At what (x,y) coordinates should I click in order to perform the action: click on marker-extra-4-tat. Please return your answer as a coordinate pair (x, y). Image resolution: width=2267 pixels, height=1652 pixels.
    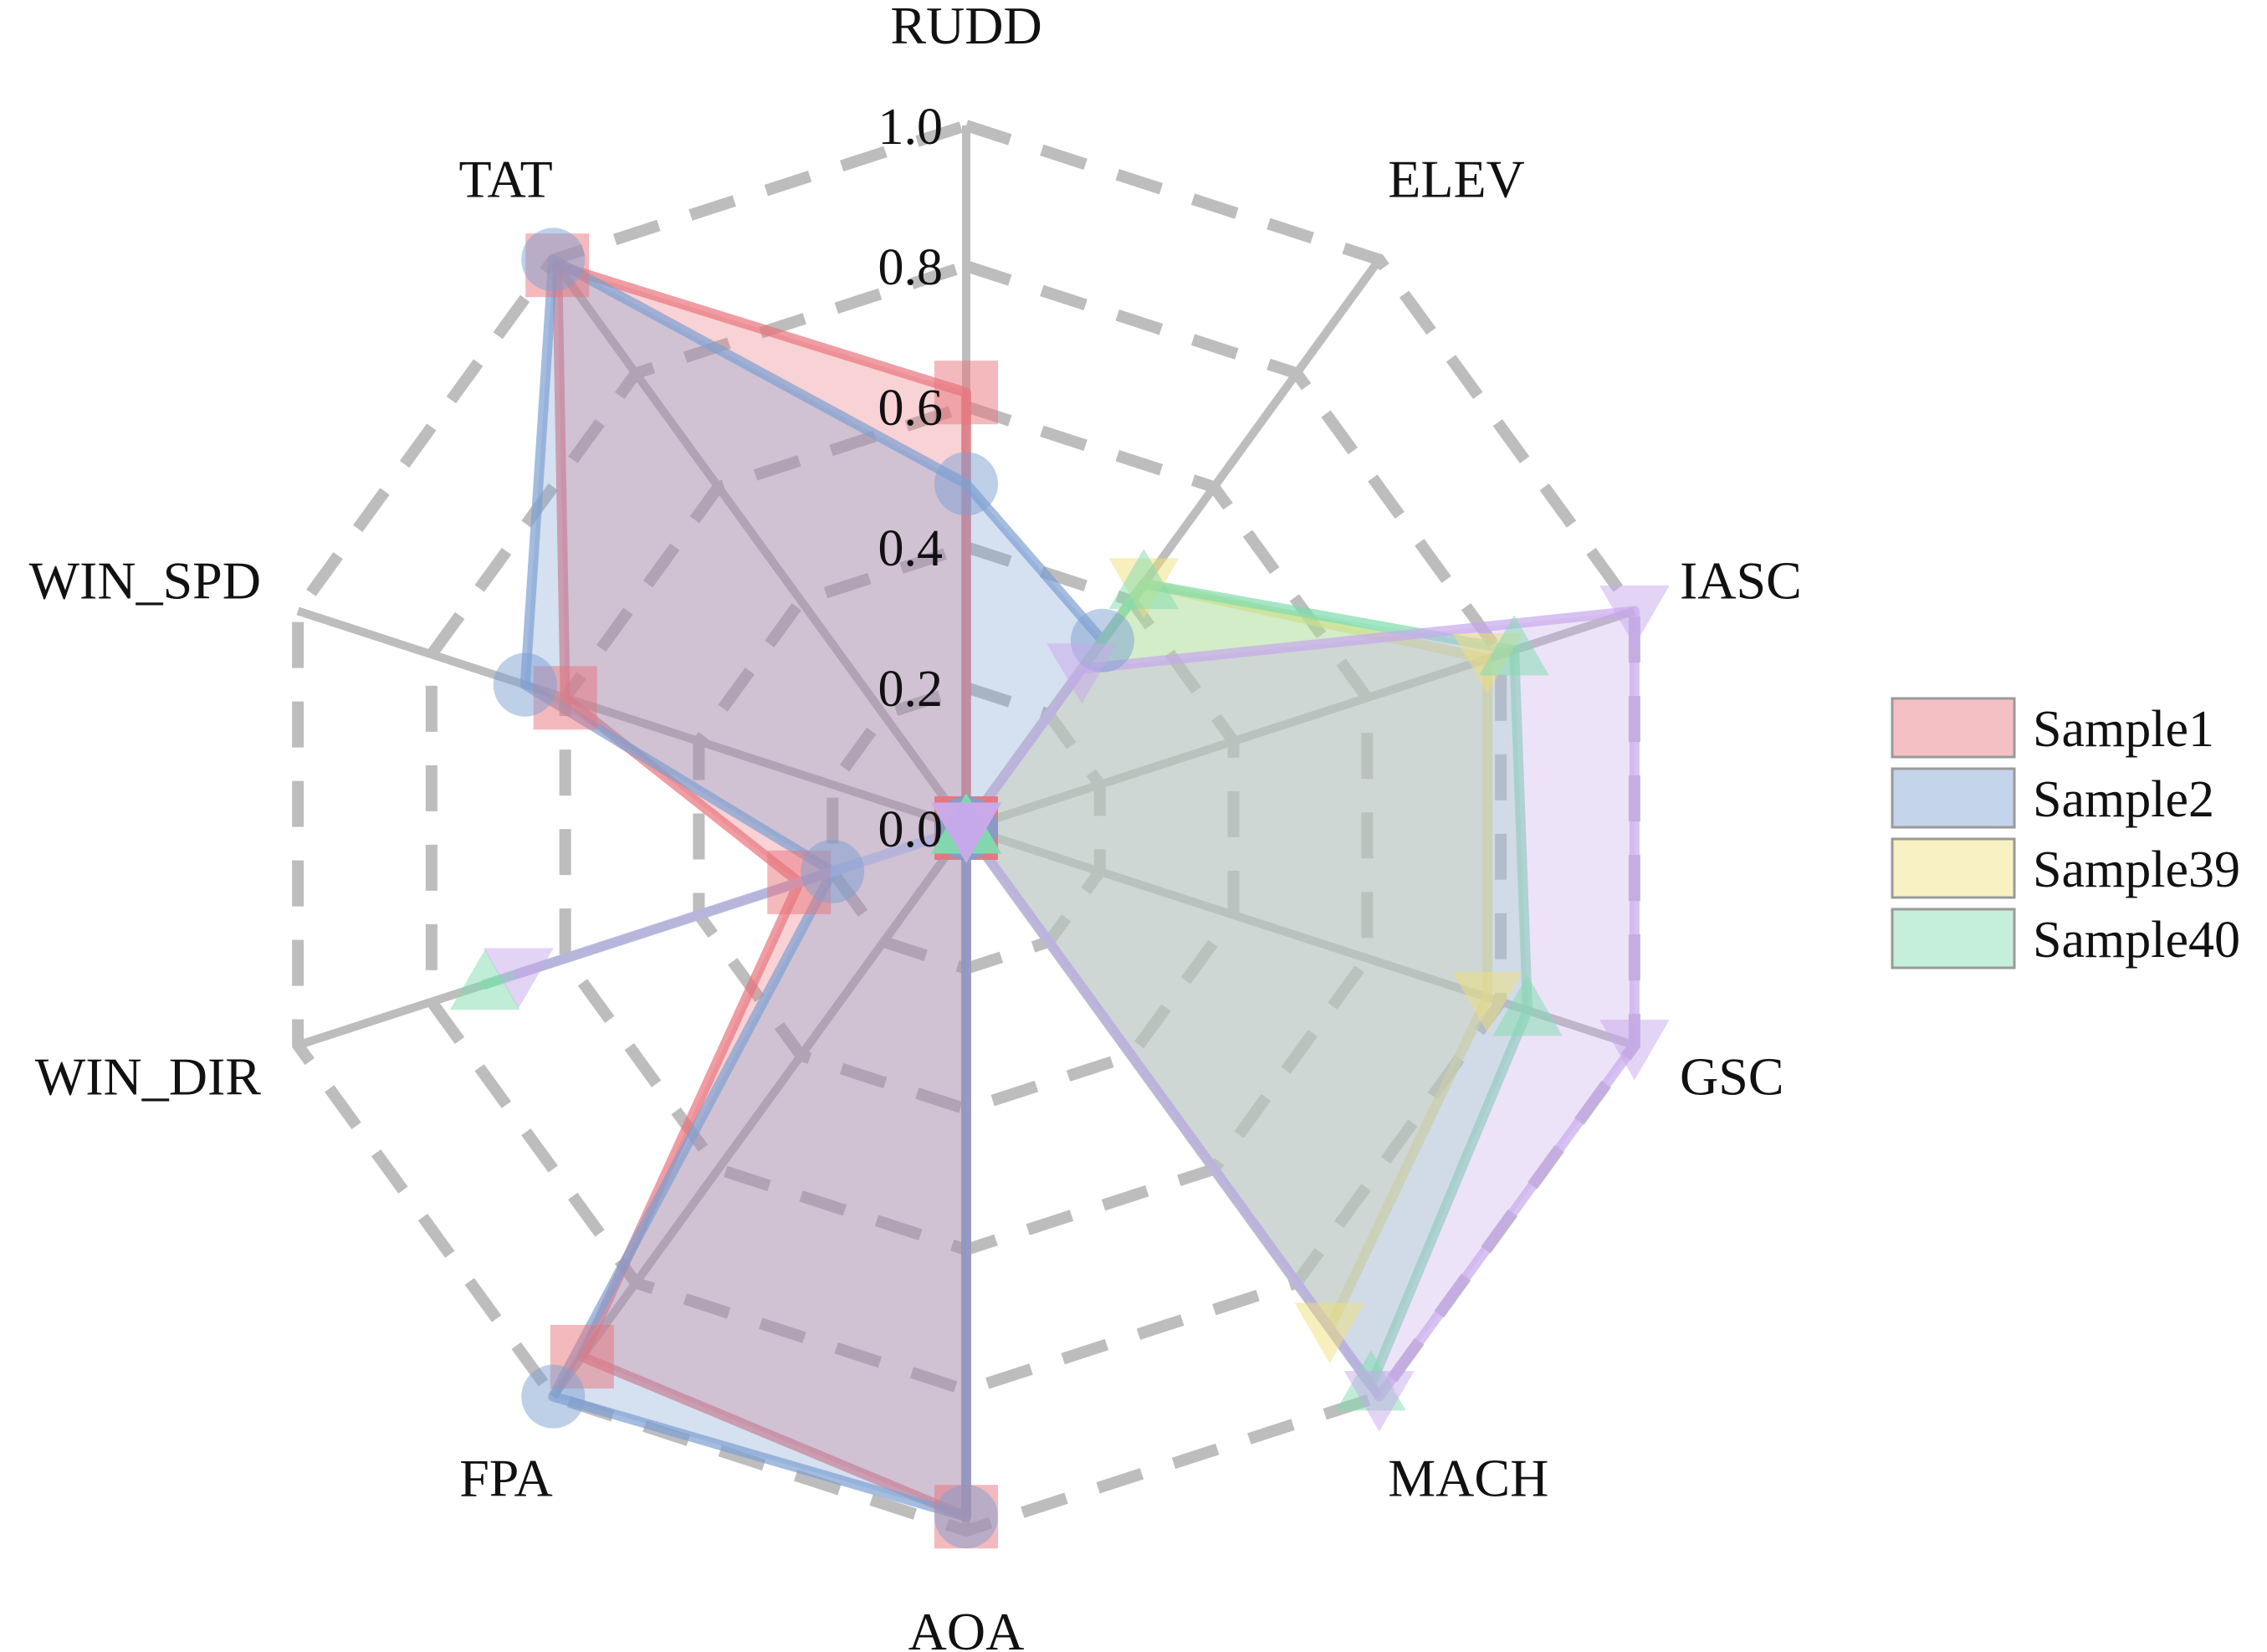
    Looking at the image, I should click on (966, 832).